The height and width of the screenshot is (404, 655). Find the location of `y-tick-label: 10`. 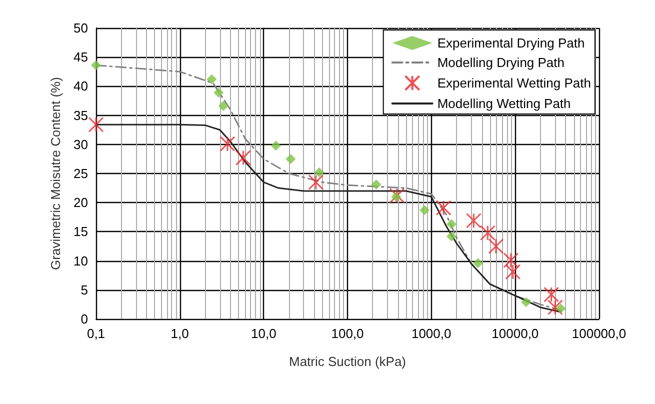

y-tick-label: 10 is located at coordinates (81, 260).